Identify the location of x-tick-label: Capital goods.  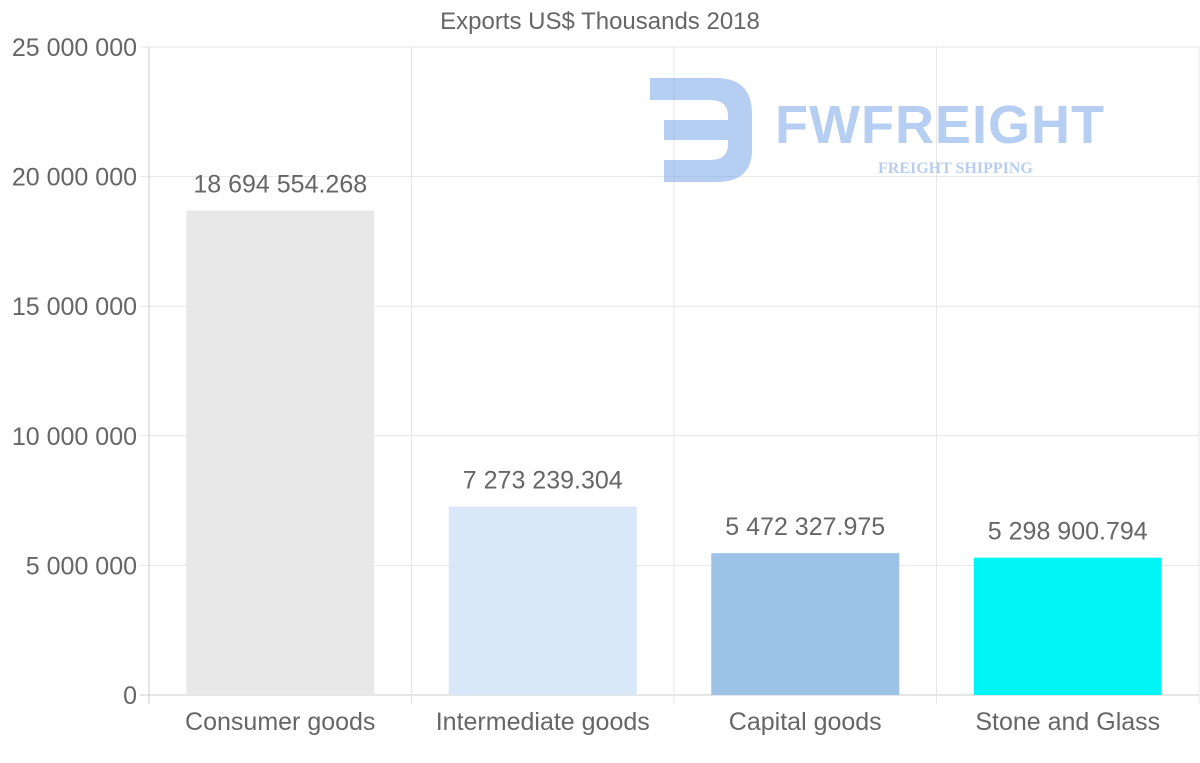
(805, 722).